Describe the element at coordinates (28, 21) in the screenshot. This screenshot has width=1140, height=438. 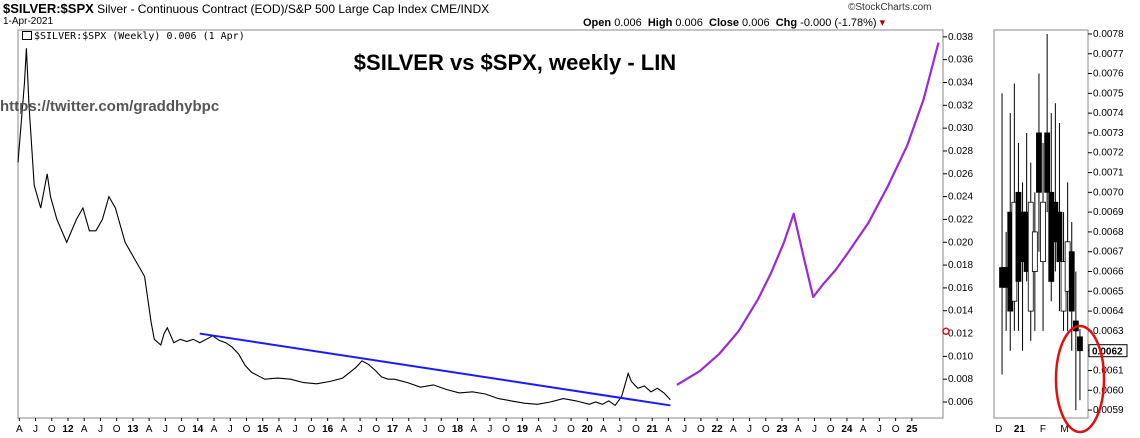
I see `chart-date: 1-Apr-2021` at that location.